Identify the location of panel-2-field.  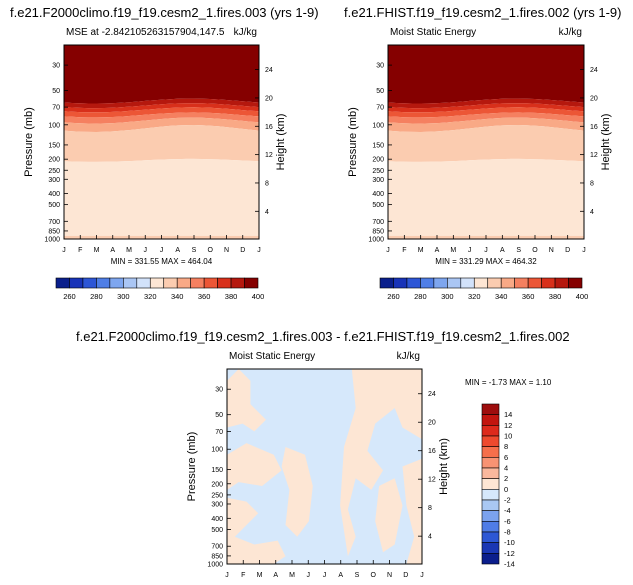
(486, 142).